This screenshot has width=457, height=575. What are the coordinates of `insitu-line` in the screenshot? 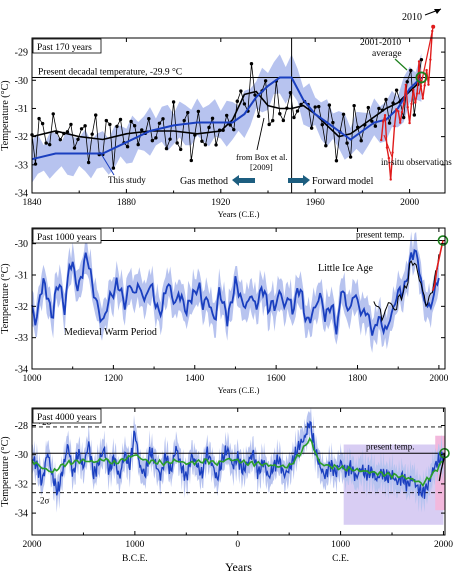 It's located at (406, 105).